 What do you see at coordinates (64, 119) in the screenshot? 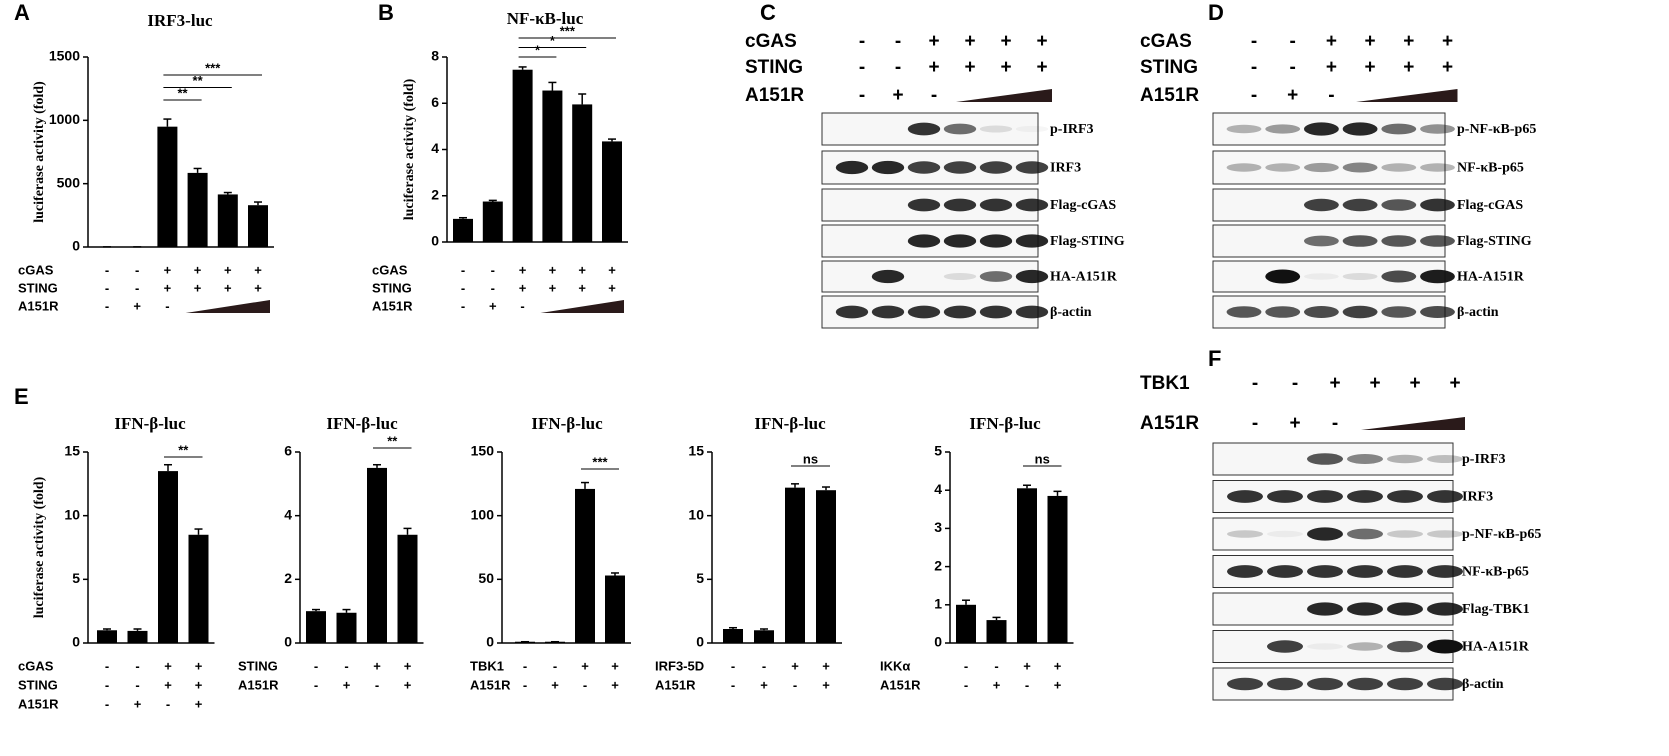
I see `y-tick-label: 1000` at bounding box center [64, 119].